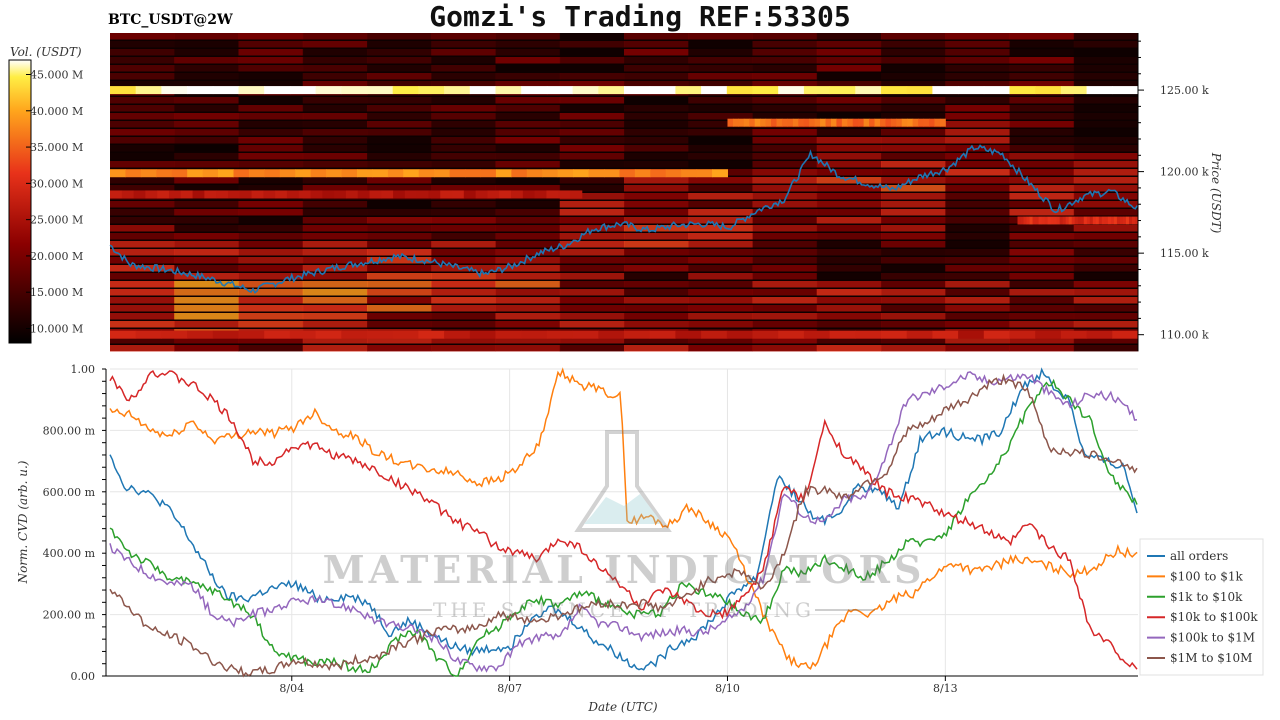 Image resolution: width=1280 pixels, height=720 pixels. What do you see at coordinates (69, 553) in the screenshot?
I see `cvd-tick-label: 400.00 m` at bounding box center [69, 553].